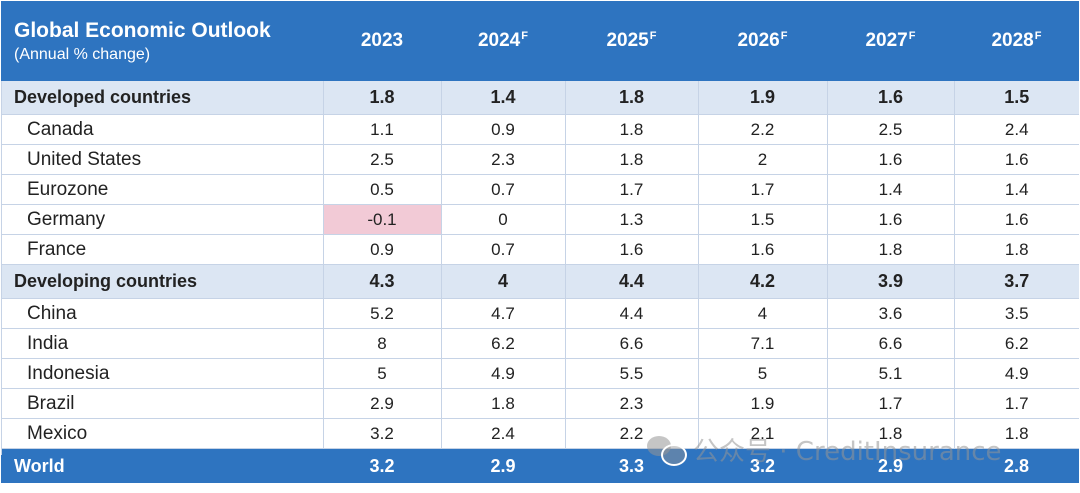  What do you see at coordinates (886, 40) in the screenshot?
I see `column-year: 2027` at bounding box center [886, 40].